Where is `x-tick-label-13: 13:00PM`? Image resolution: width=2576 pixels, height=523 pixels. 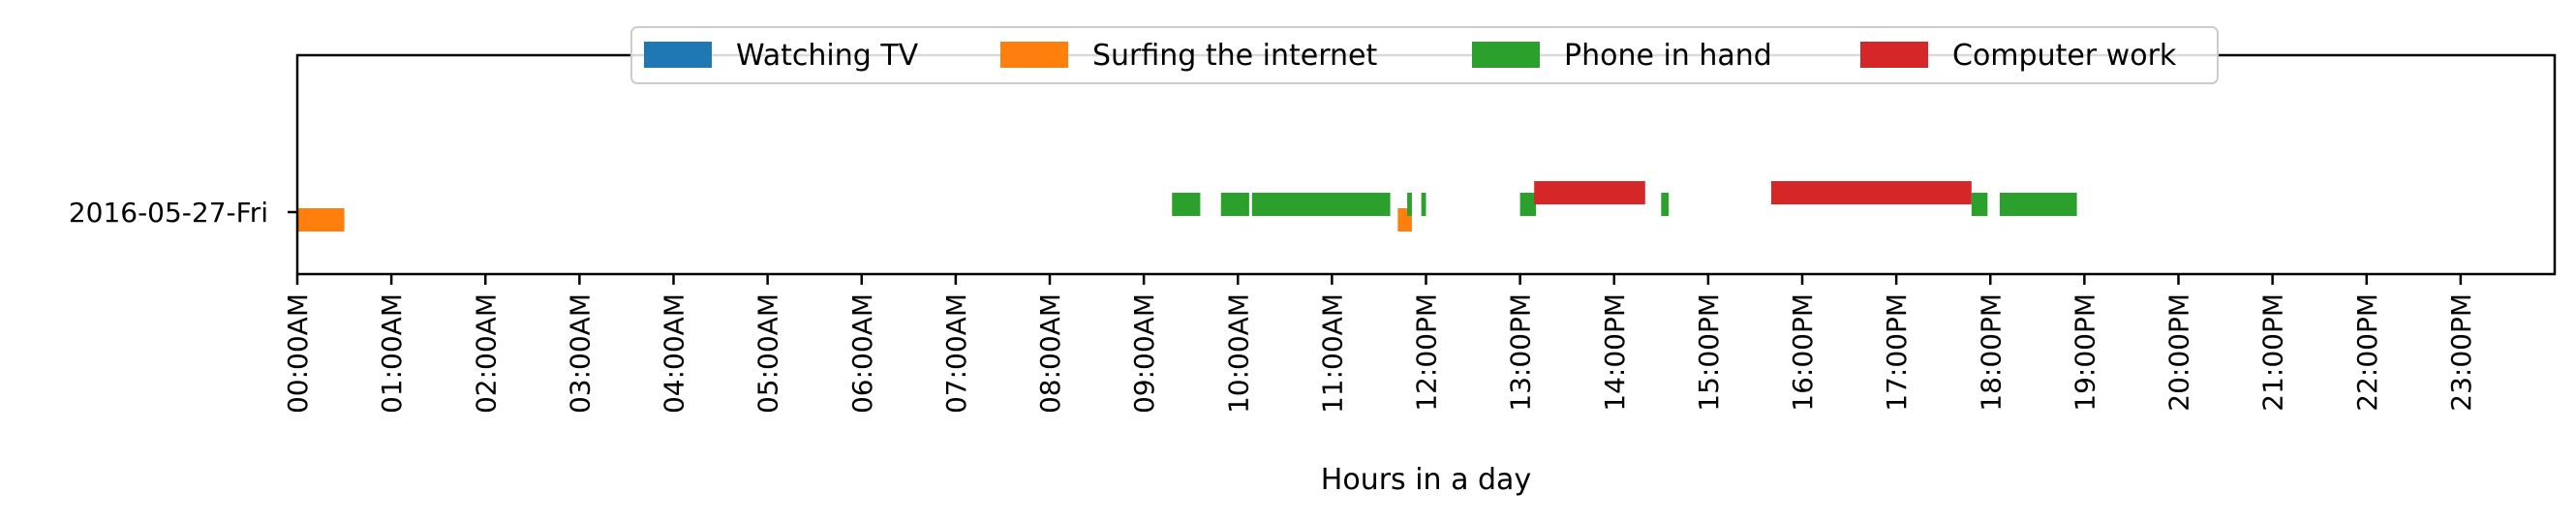
x-tick-label-13: 13:00PM is located at coordinates (1521, 352).